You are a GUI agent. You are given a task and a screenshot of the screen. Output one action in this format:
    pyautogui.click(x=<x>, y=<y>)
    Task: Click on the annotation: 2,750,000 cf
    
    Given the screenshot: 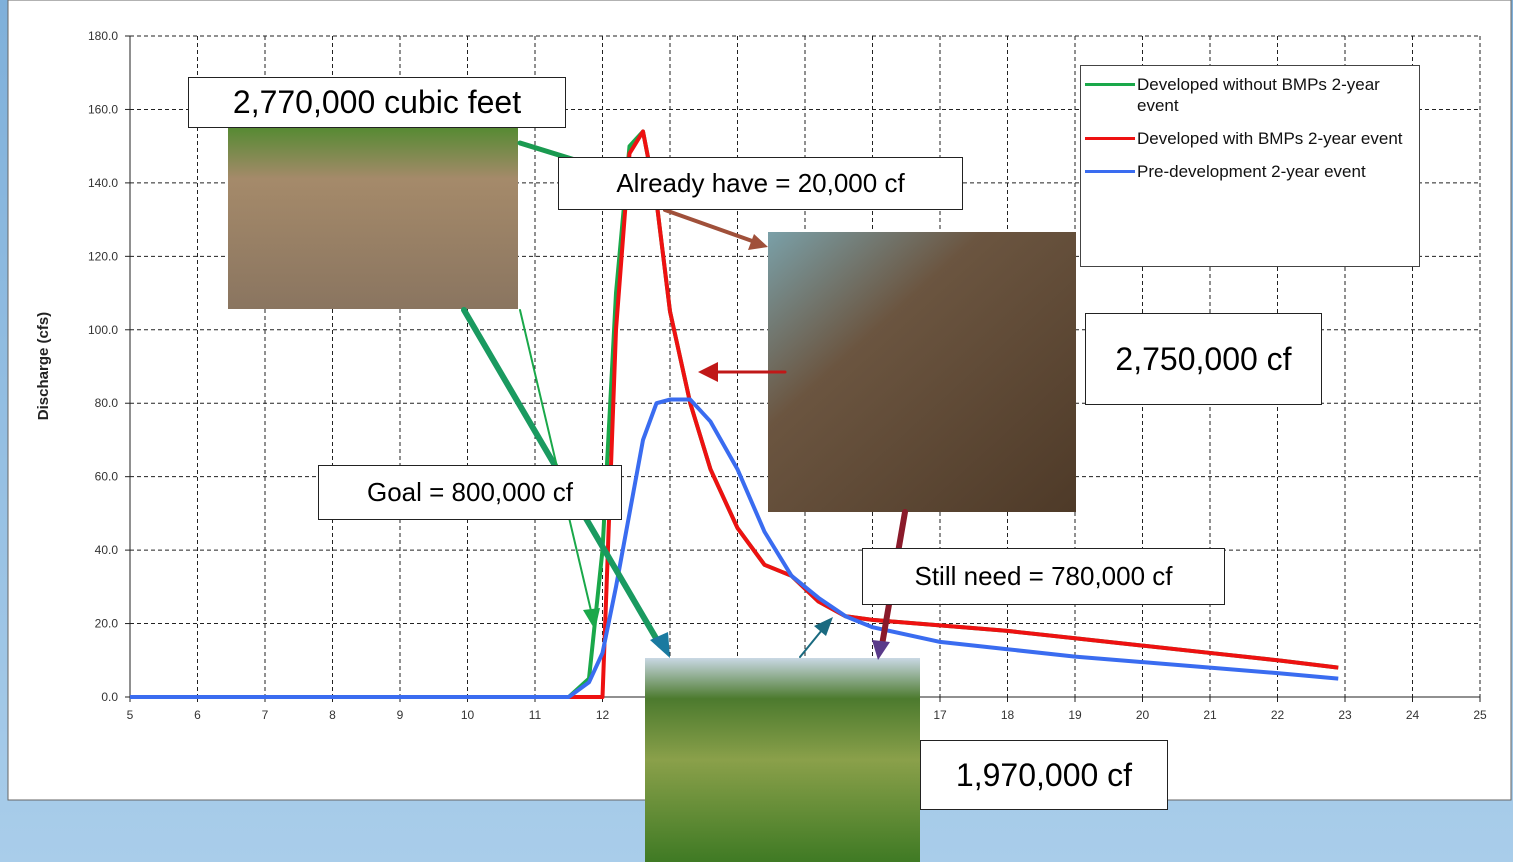 What is the action you would take?
    pyautogui.click(x=1203, y=359)
    